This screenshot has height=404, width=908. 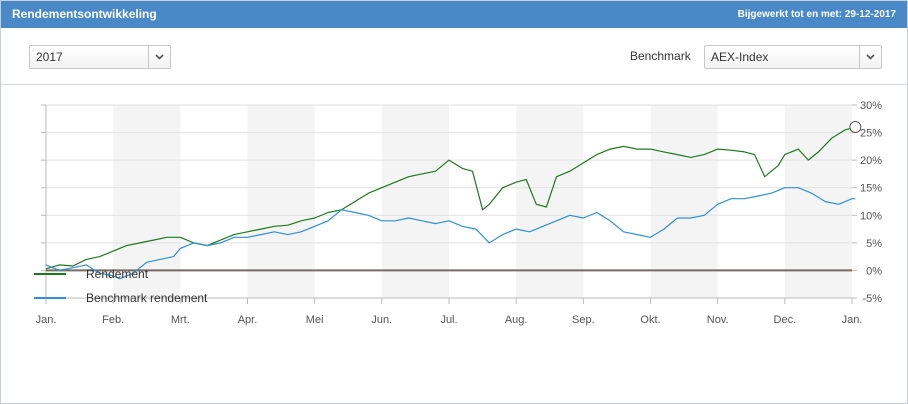 What do you see at coordinates (650, 320) in the screenshot?
I see `x-tick-label: Okt.` at bounding box center [650, 320].